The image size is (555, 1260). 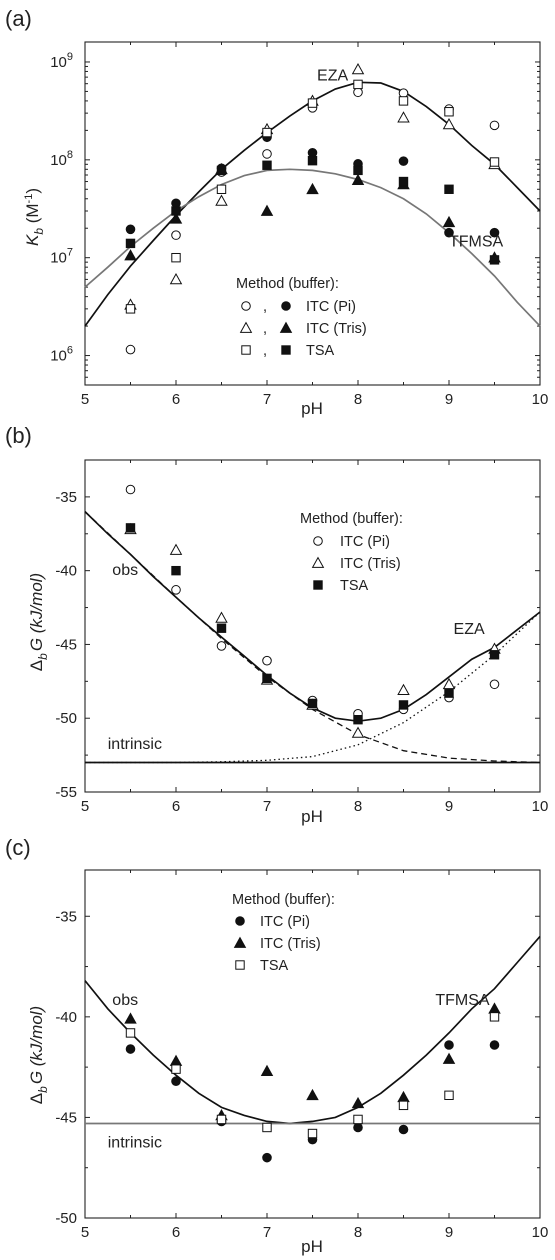 What do you see at coordinates (18, 435) in the screenshot?
I see `panel-b-letter: (b)` at bounding box center [18, 435].